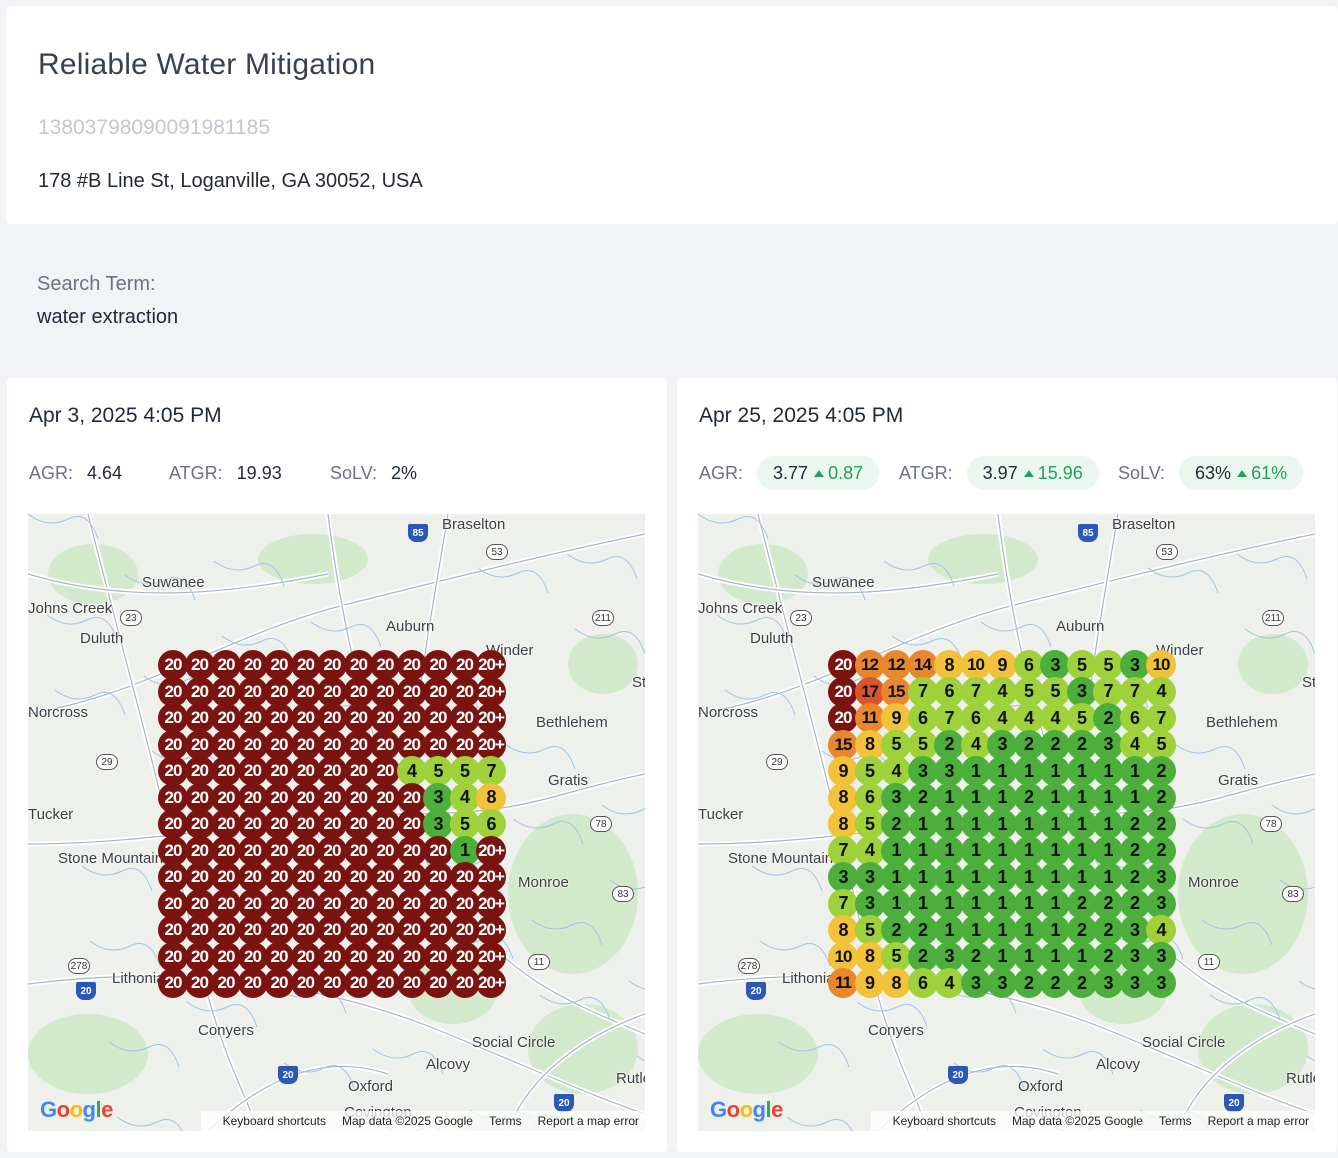 The height and width of the screenshot is (1158, 1338). I want to click on rank-pin: 20+, so click(491, 930).